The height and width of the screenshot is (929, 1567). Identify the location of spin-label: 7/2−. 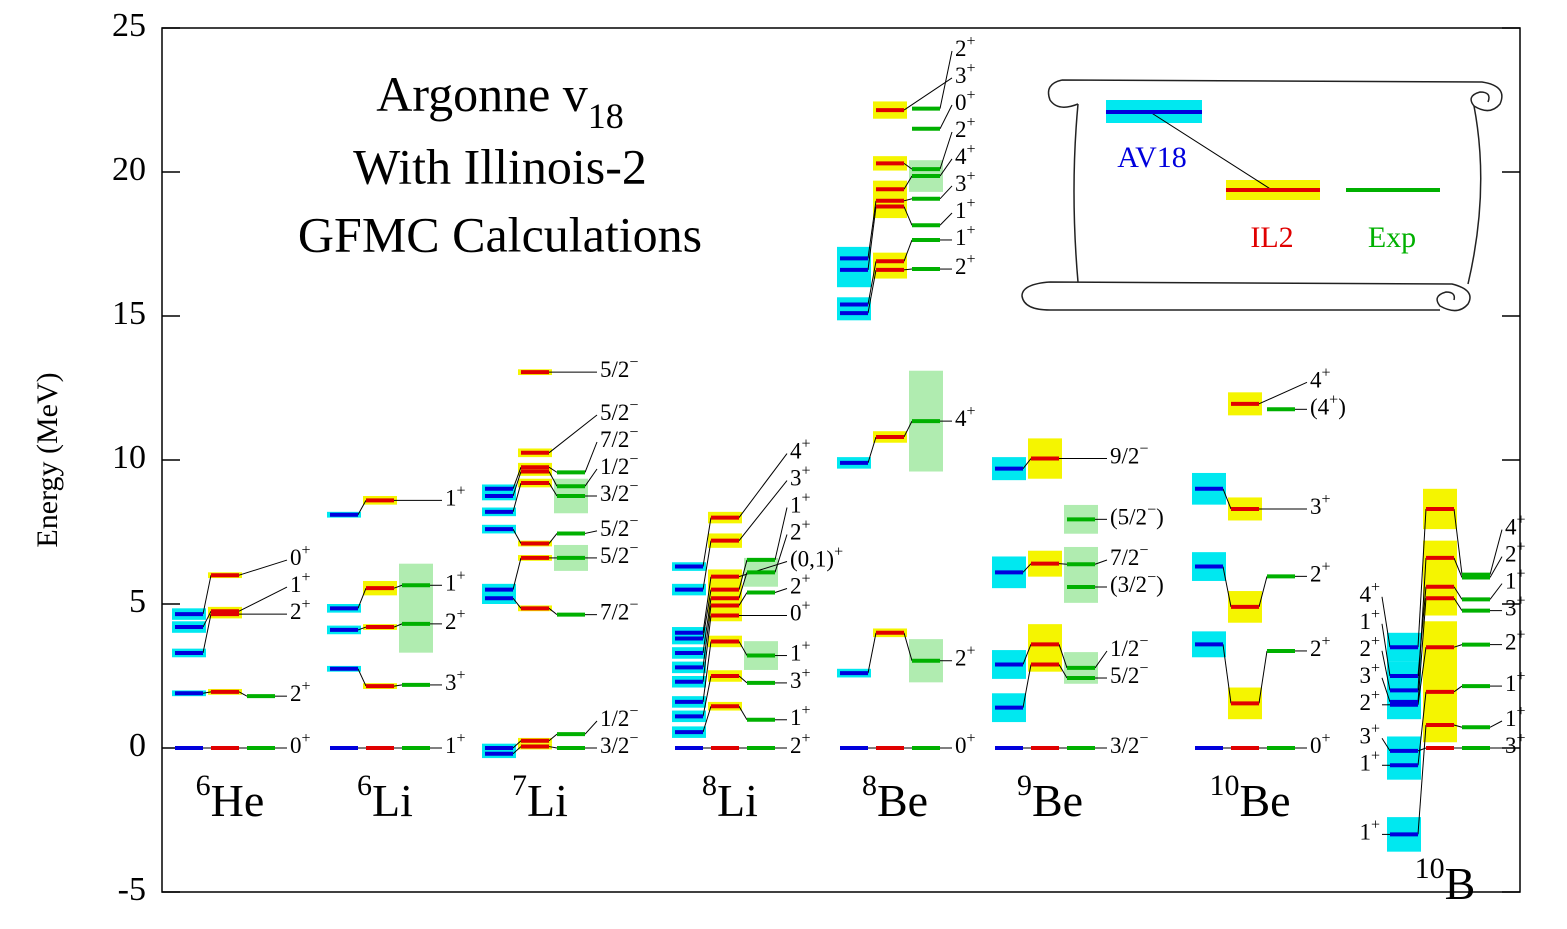
(1129, 556).